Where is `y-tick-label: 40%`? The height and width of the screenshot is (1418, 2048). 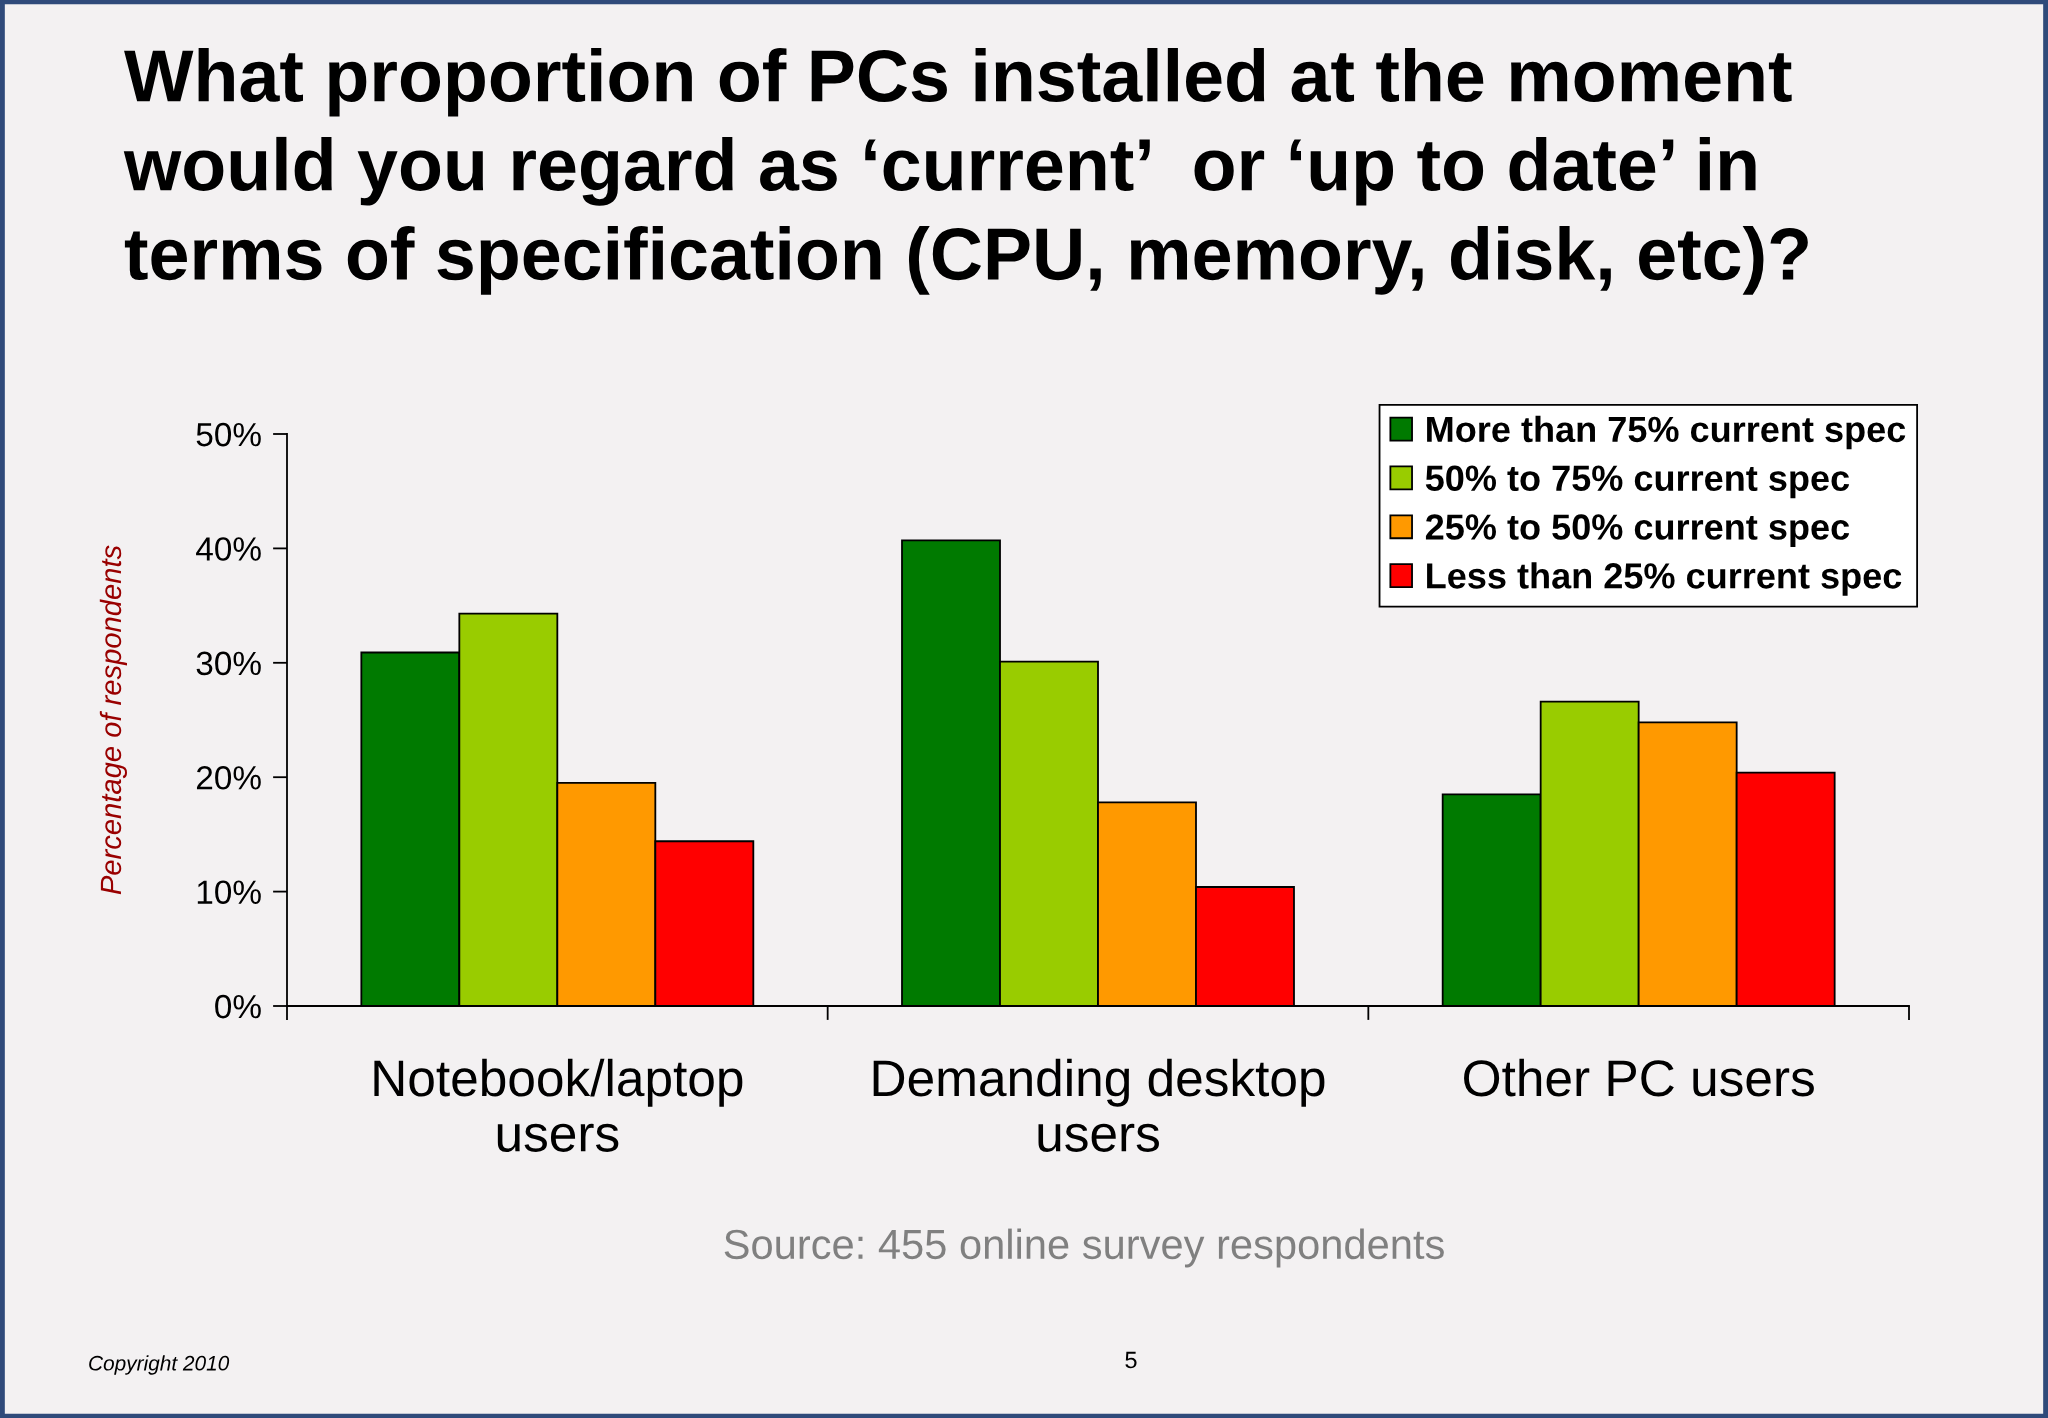 y-tick-label: 40% is located at coordinates (228, 549).